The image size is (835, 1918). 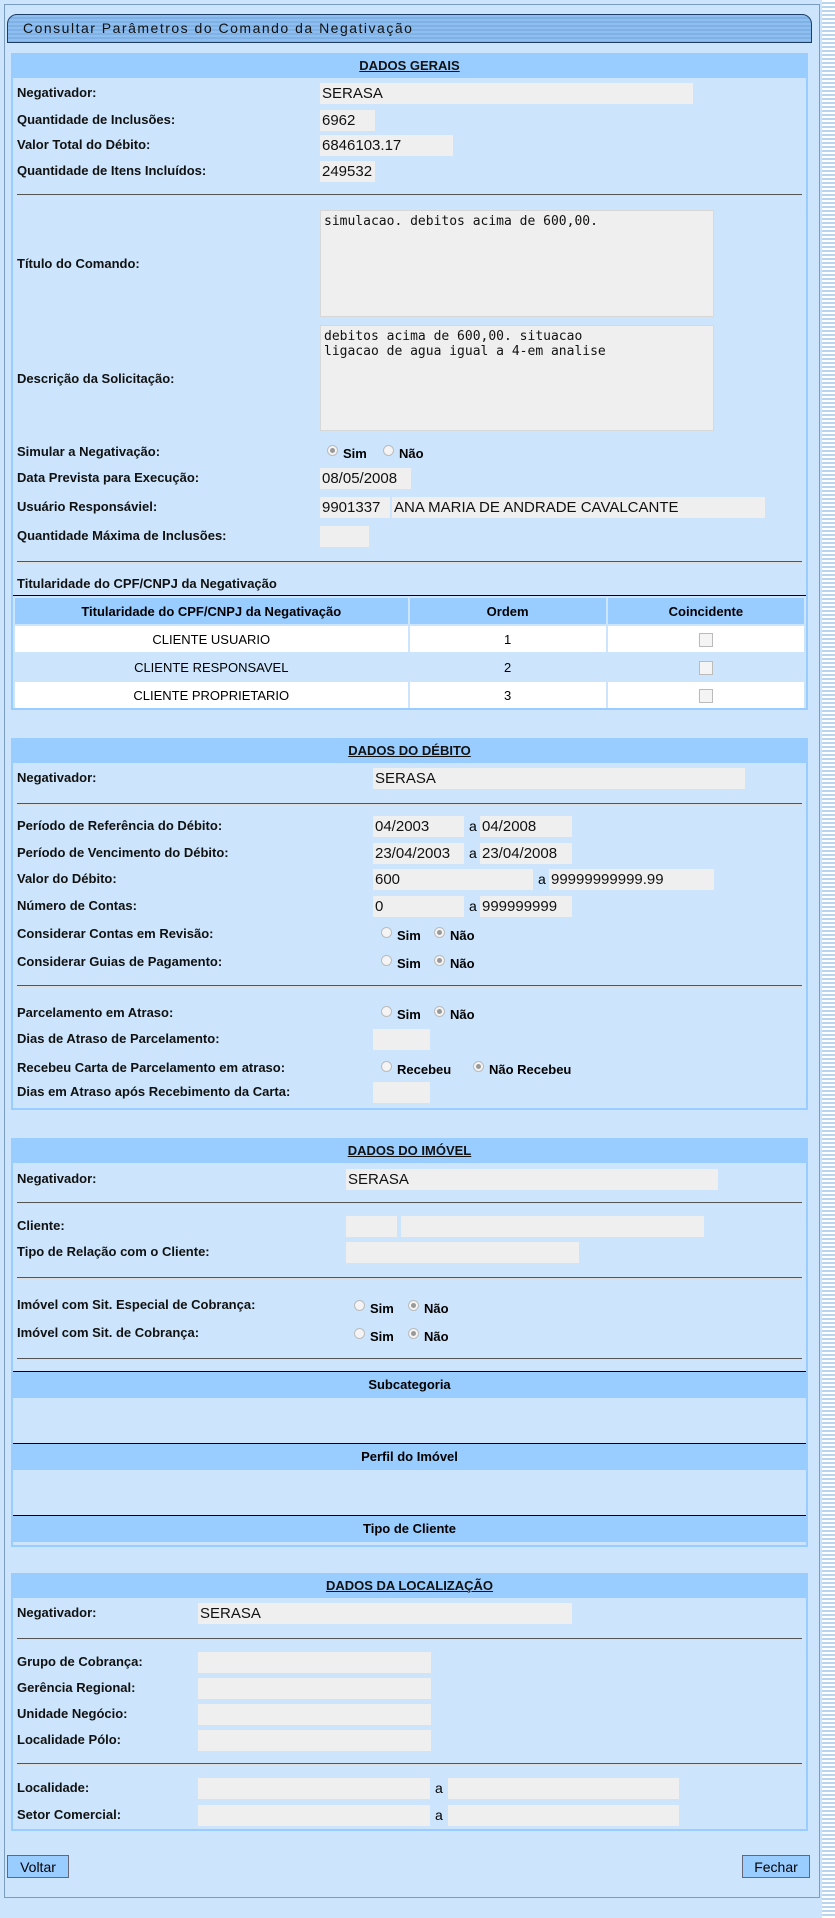 I want to click on column-header-ordem: Ordem, so click(x=507, y=611).